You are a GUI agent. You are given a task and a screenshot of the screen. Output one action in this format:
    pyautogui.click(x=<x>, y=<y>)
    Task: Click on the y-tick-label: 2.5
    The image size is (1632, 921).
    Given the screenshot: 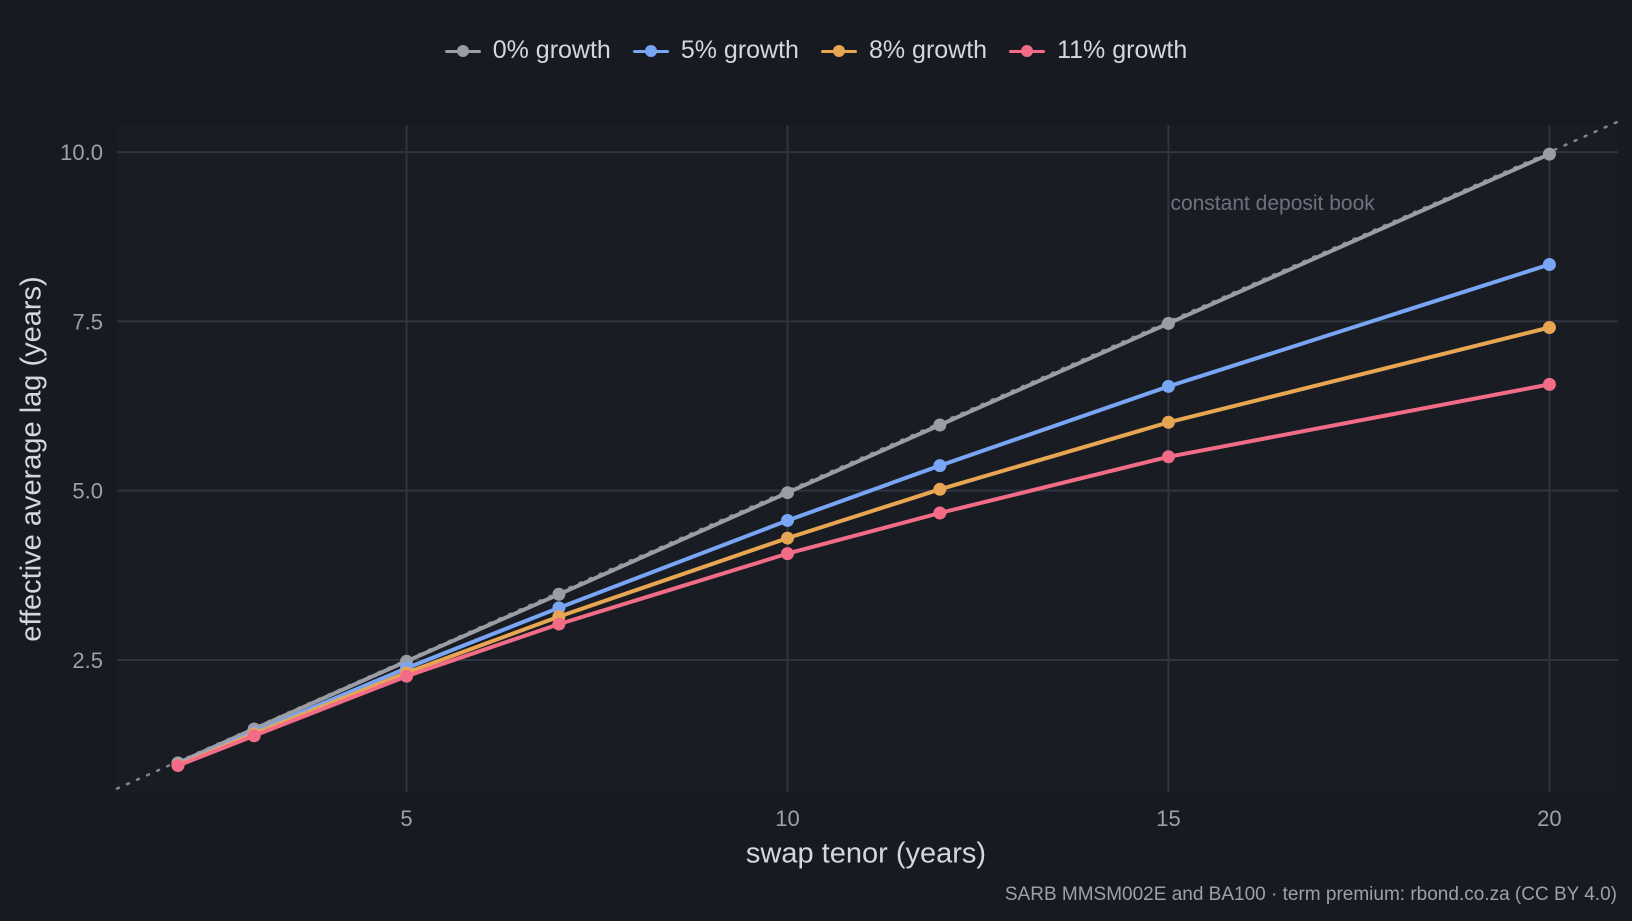 What is the action you would take?
    pyautogui.click(x=87, y=660)
    